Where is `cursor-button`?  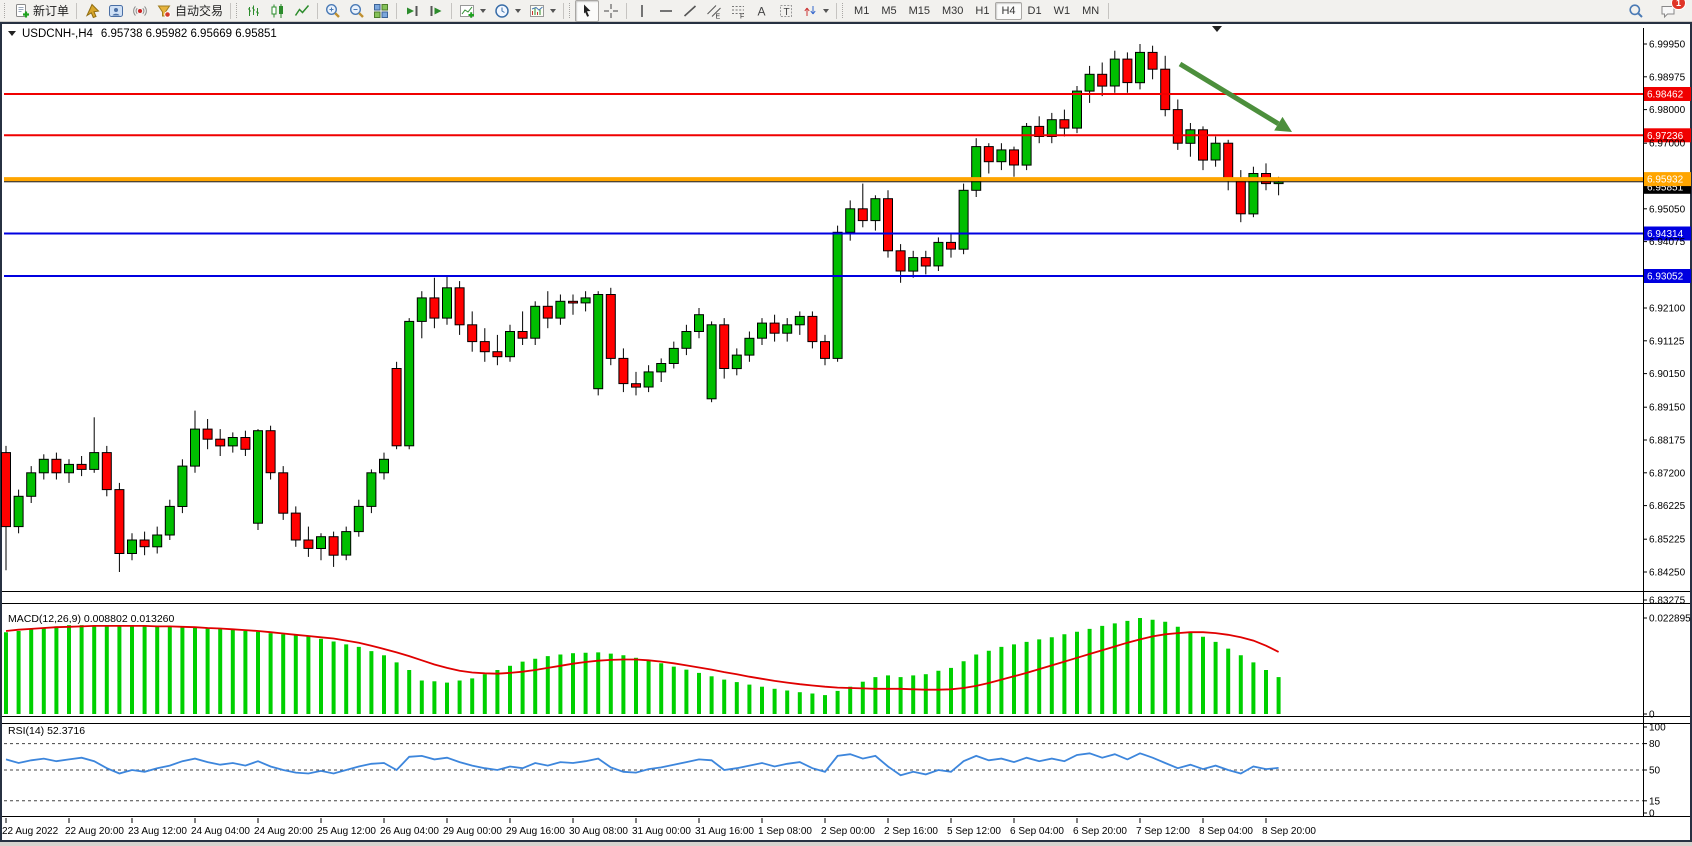 cursor-button is located at coordinates (587, 11).